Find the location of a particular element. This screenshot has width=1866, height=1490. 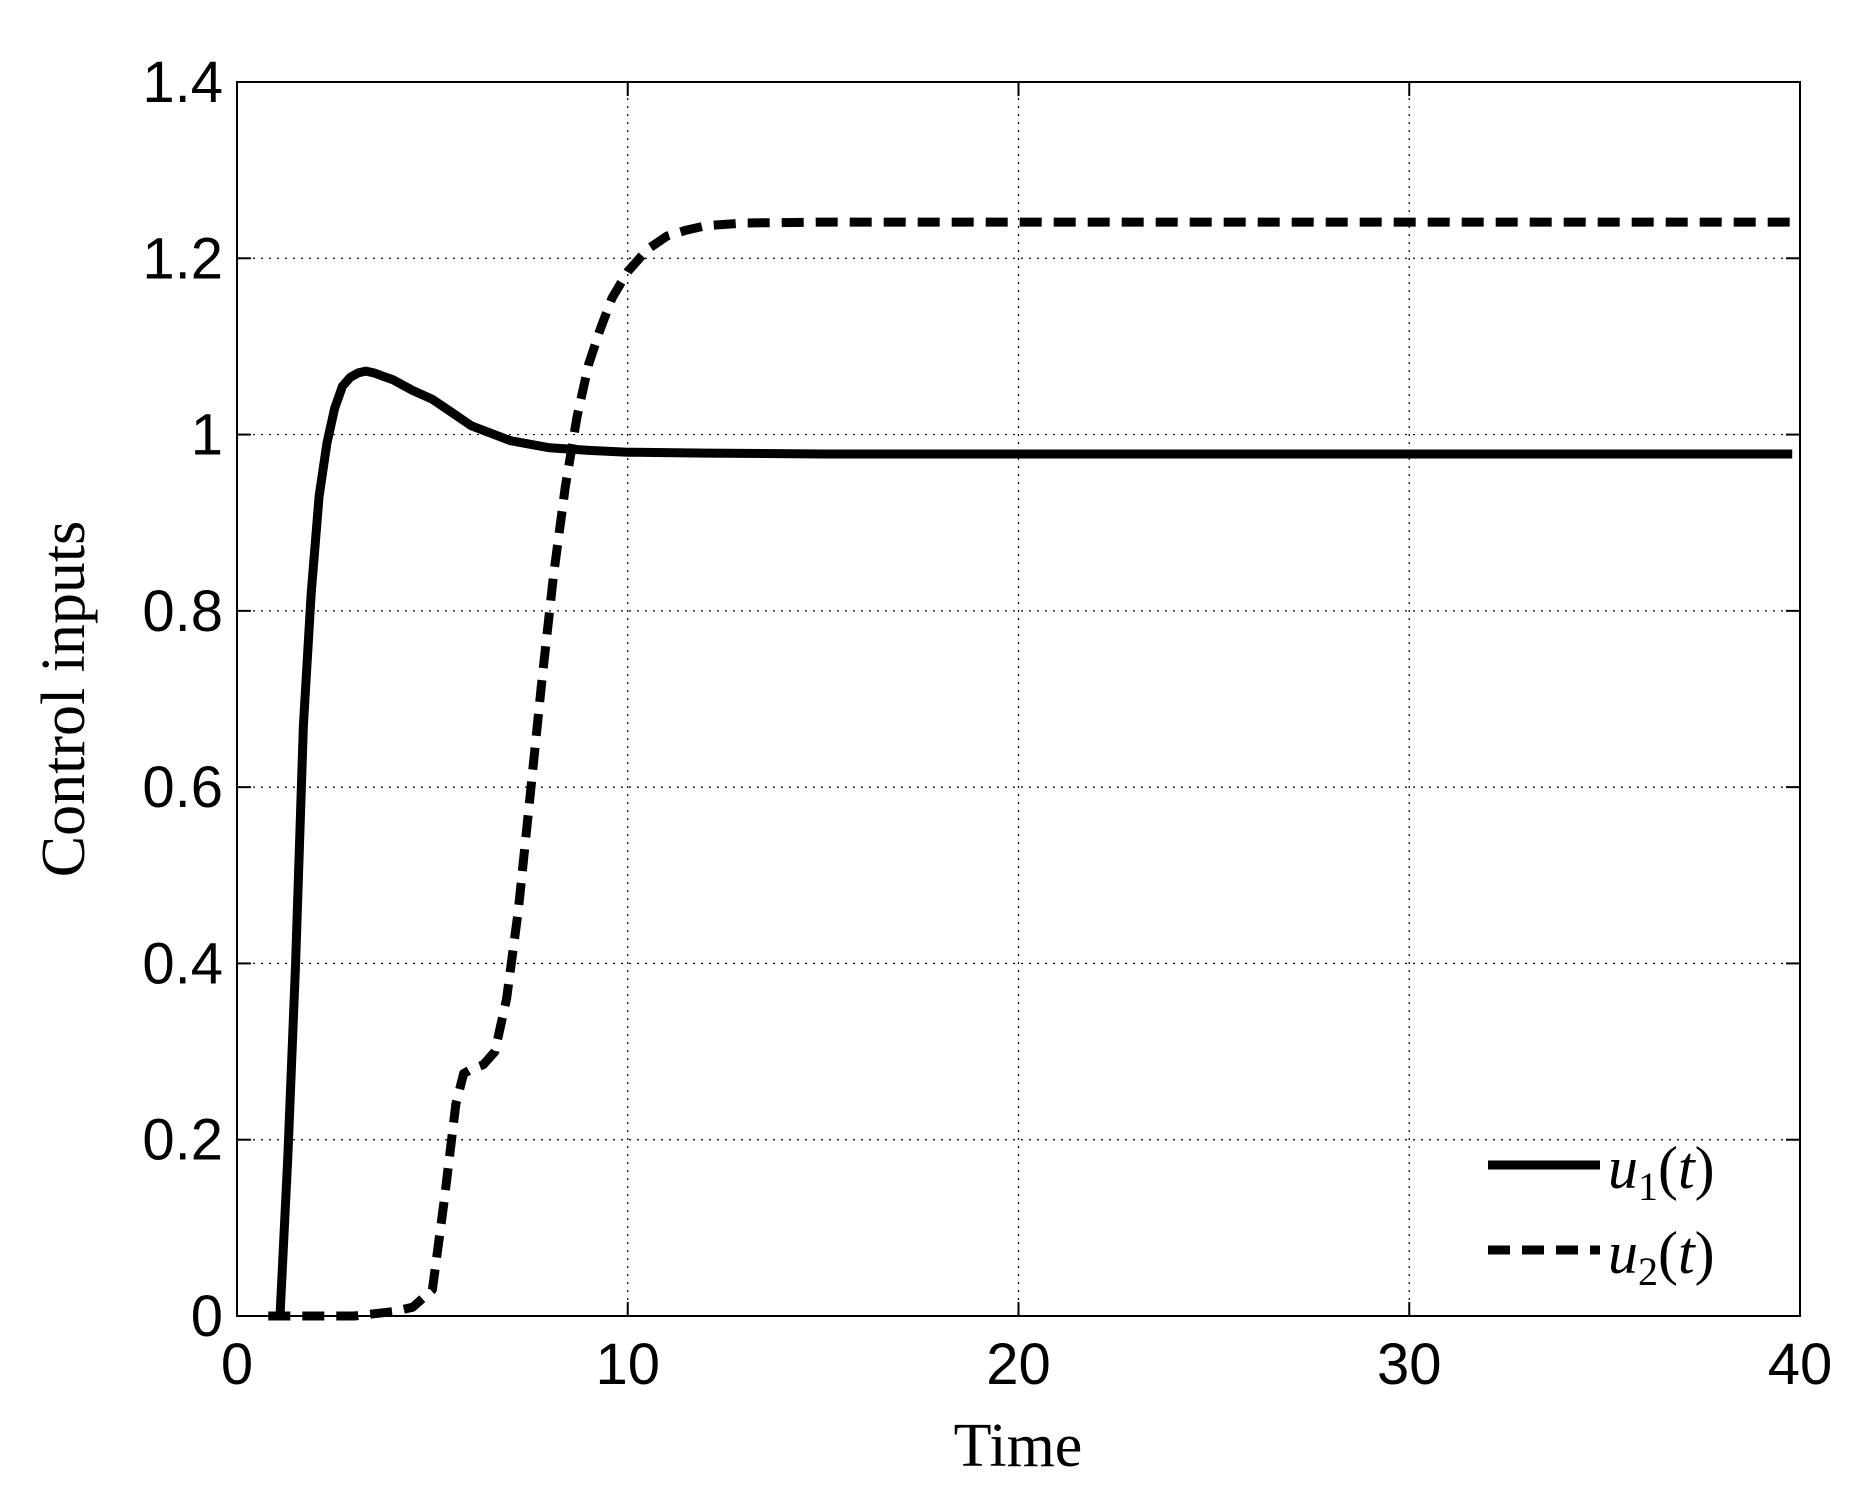

y-tick-label: 1.2 is located at coordinates (182, 258).